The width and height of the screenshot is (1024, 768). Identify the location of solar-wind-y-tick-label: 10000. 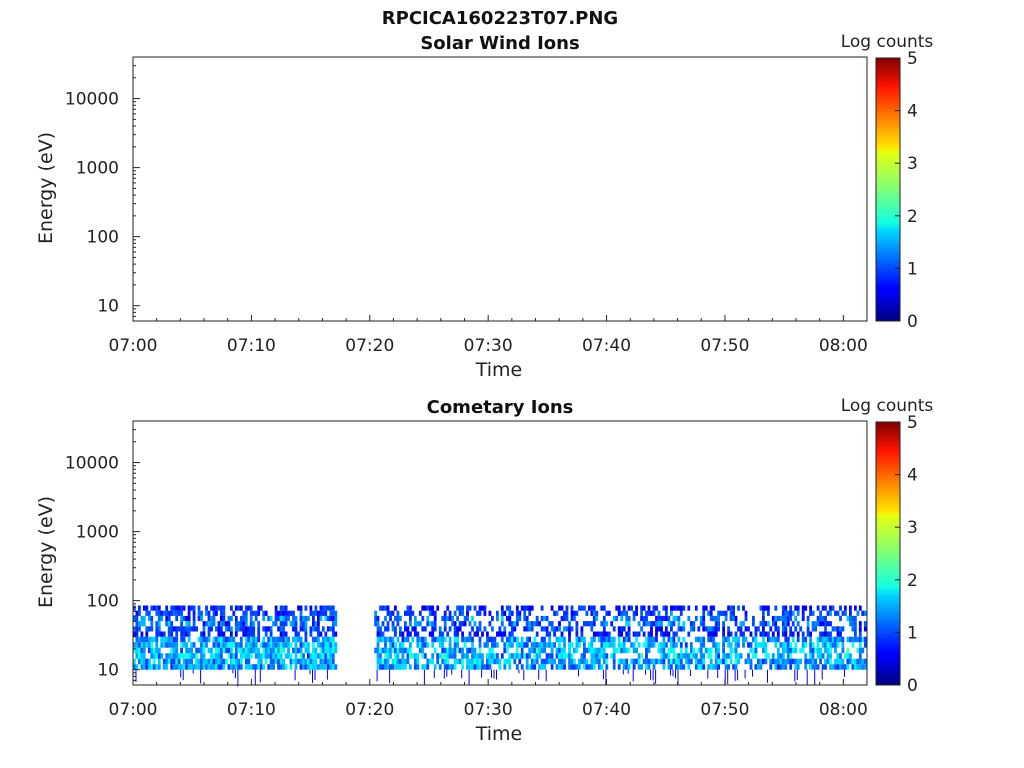
(92, 100).